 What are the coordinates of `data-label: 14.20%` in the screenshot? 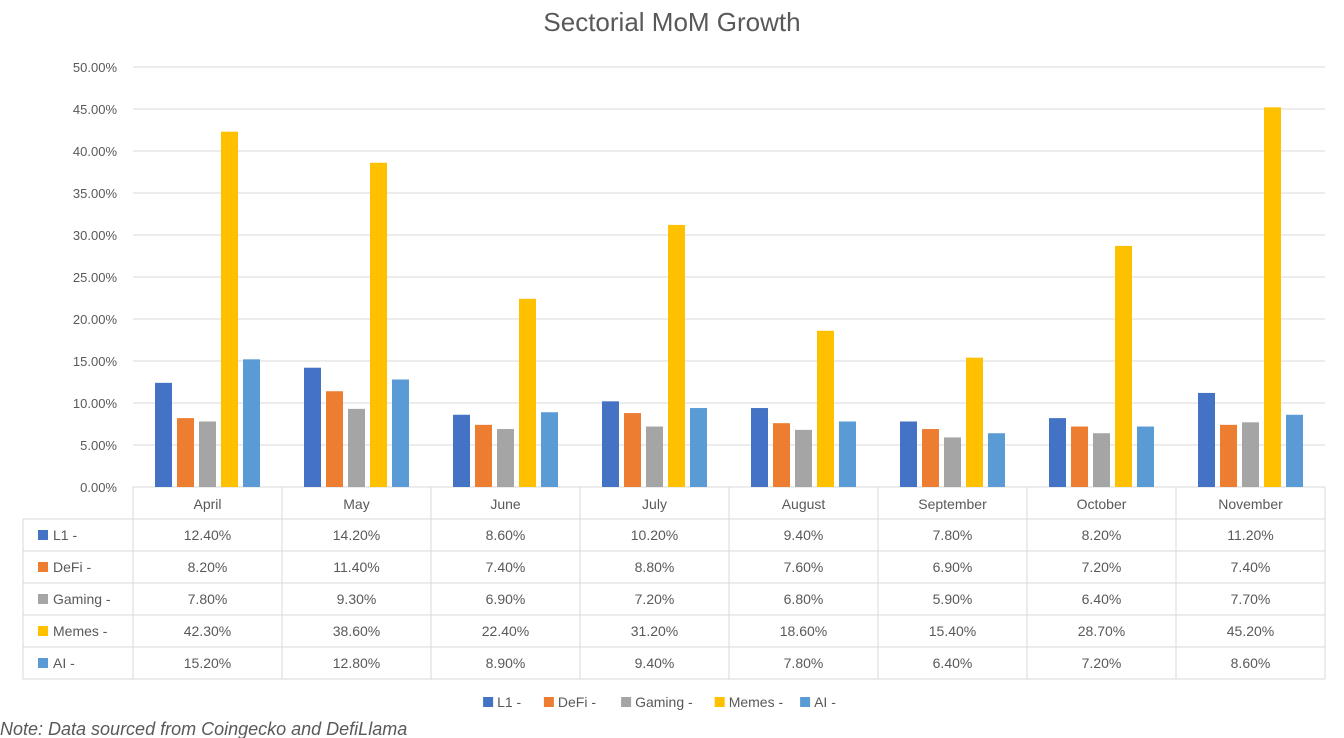 It's located at (356, 535).